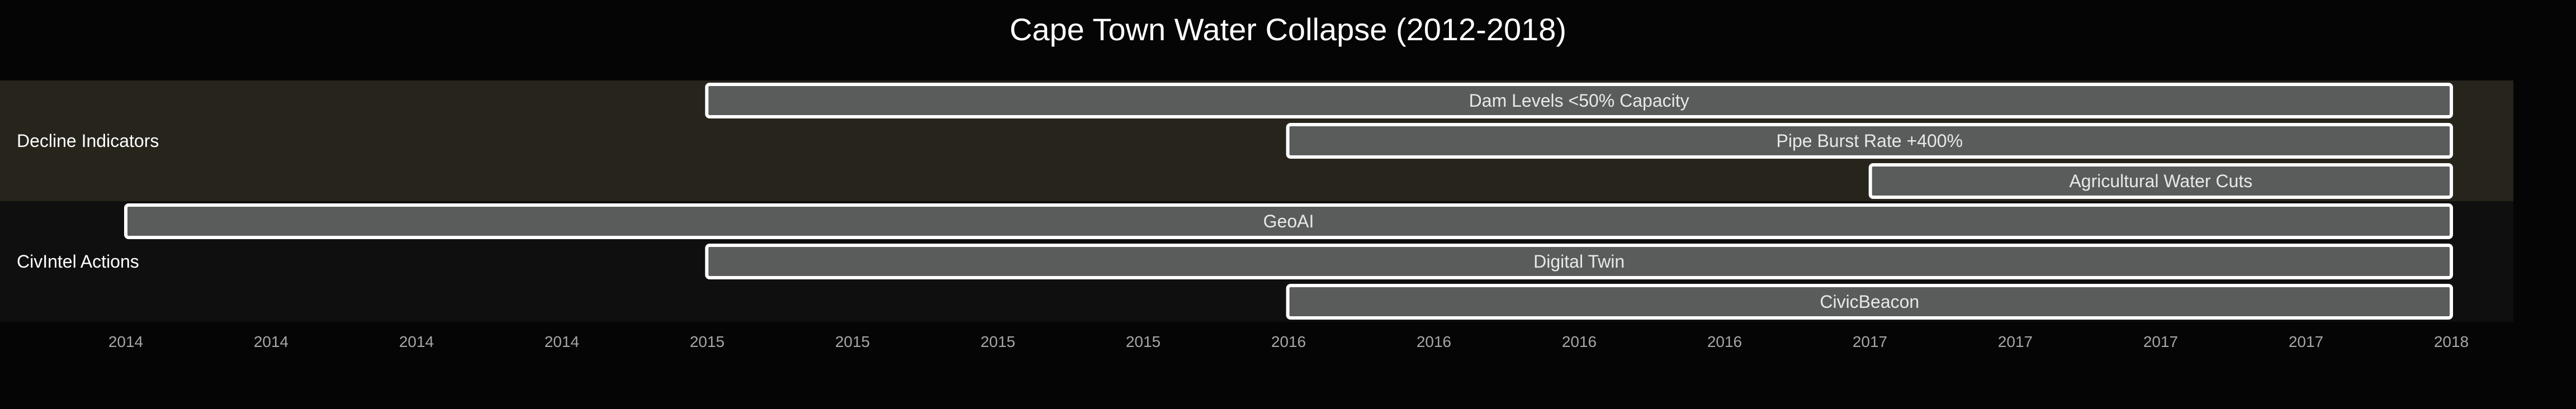 Image resolution: width=2576 pixels, height=409 pixels. What do you see at coordinates (1288, 30) in the screenshot?
I see `chart-title: Cape Town Water Collapse (2012-2018)` at bounding box center [1288, 30].